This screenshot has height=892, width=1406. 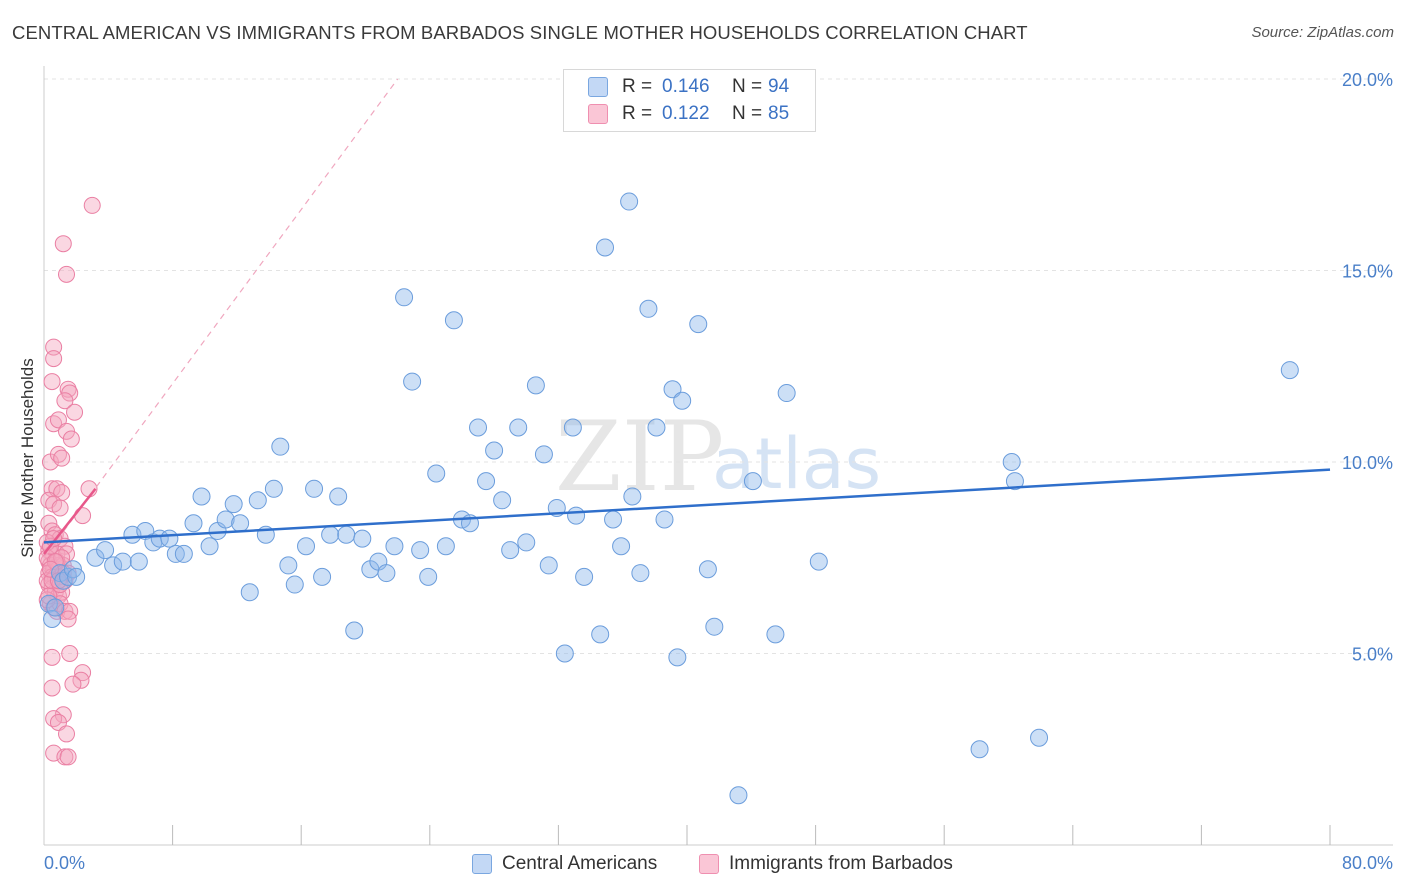 What do you see at coordinates (841, 863) in the screenshot?
I see `legend-label-barbados: Immigrants from Barbados` at bounding box center [841, 863].